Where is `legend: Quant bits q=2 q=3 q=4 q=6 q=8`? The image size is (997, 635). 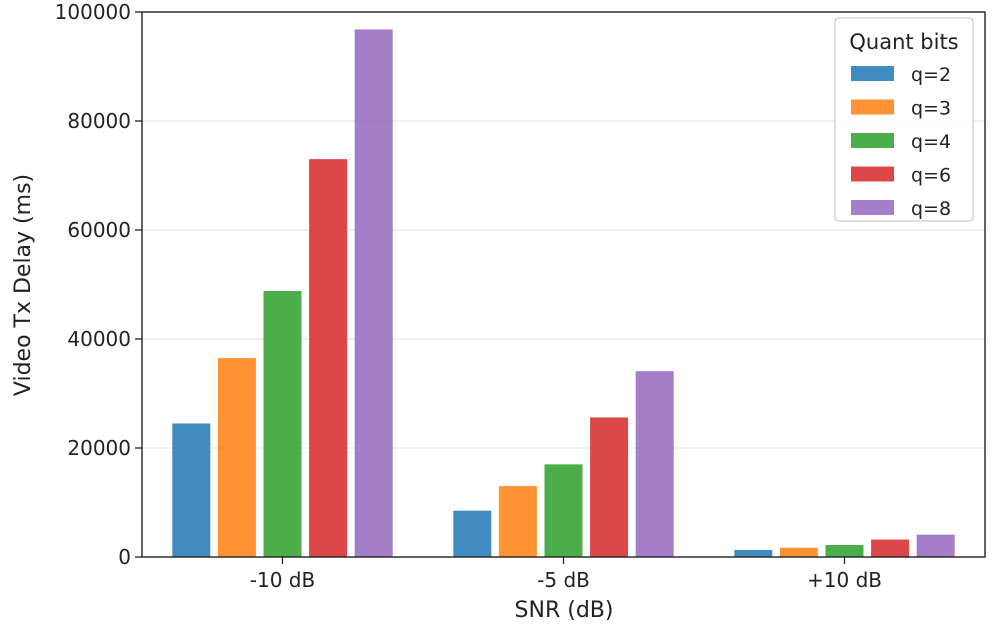 legend: Quant bits q=2 q=3 q=4 q=6 q=8 is located at coordinates (904, 119).